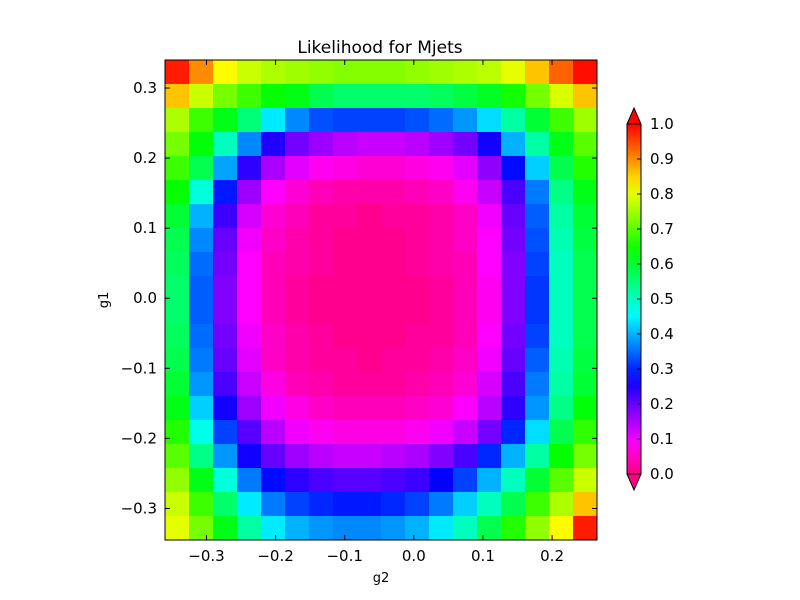 The image size is (800, 600). Describe the element at coordinates (104, 300) in the screenshot. I see `y-axis-label: g1` at that location.